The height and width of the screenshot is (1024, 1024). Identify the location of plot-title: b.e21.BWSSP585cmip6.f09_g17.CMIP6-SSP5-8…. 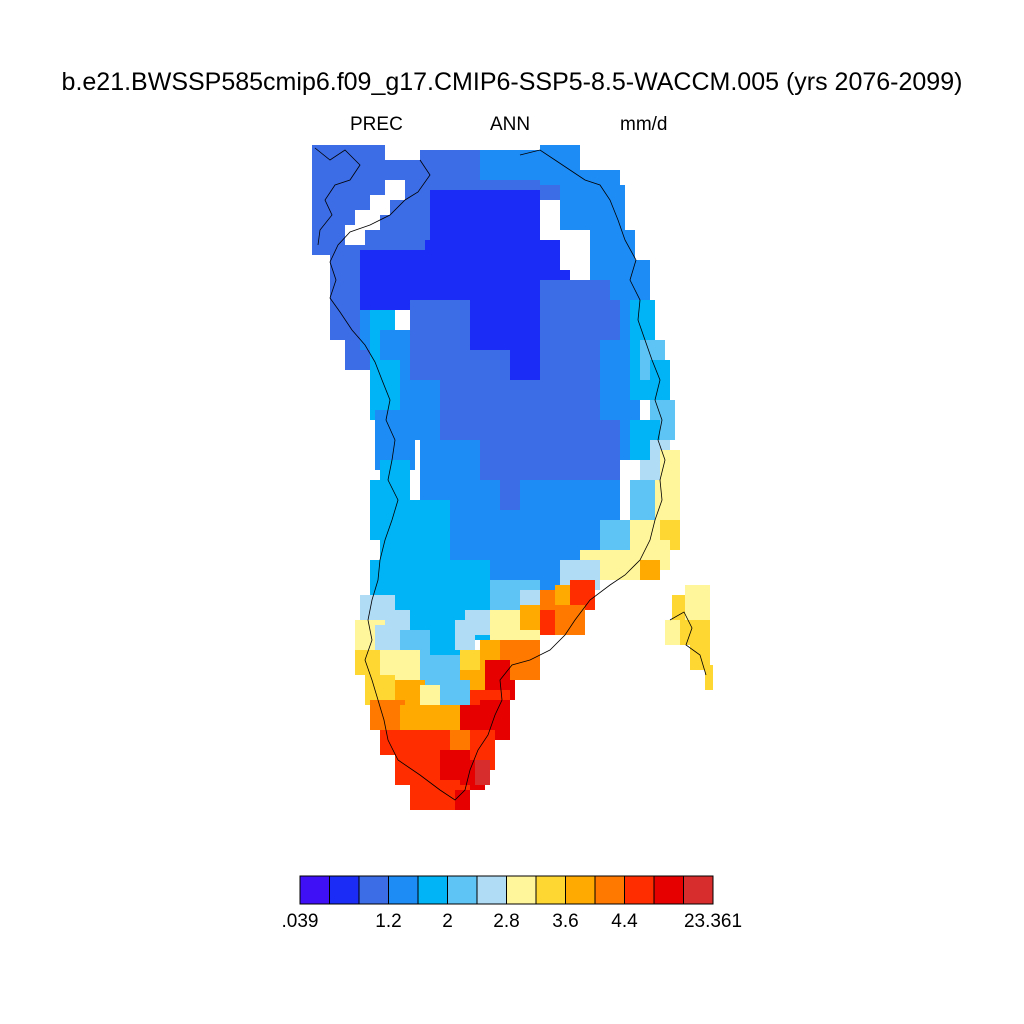
(512, 82).